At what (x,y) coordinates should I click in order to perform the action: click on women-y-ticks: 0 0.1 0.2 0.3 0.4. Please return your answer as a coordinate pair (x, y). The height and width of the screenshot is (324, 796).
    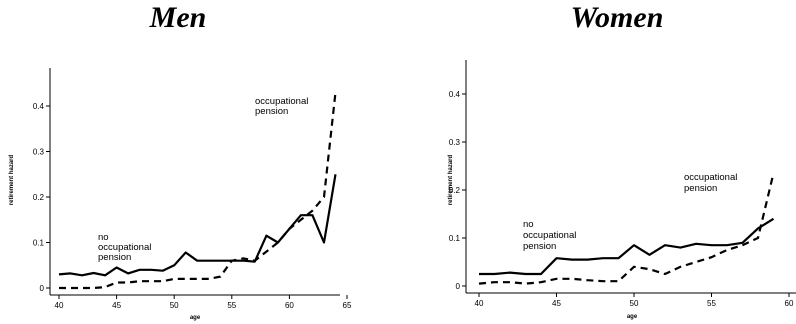
    Looking at the image, I should click on (457, 190).